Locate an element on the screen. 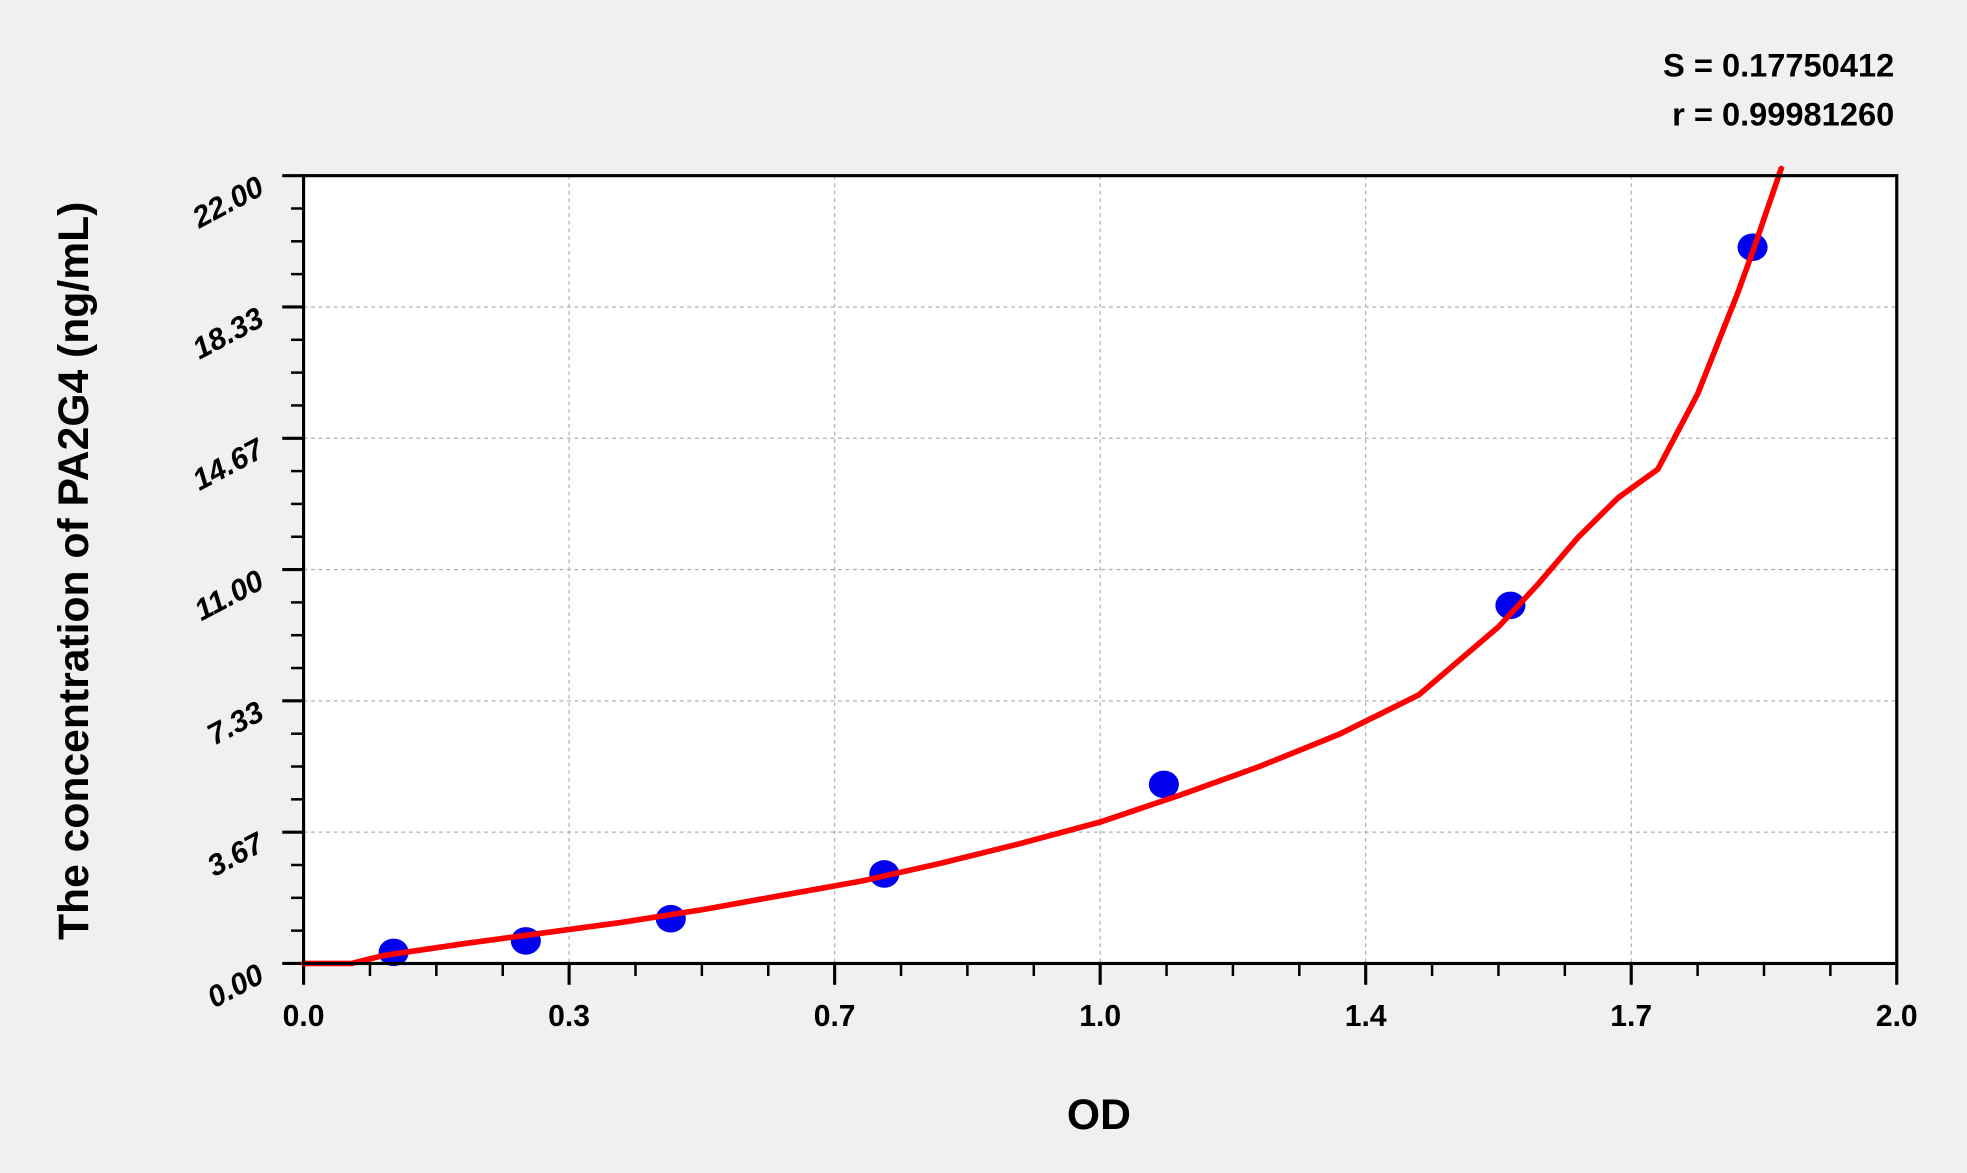 The image size is (1967, 1173). x-tick-label: 2.0 is located at coordinates (1897, 1016).